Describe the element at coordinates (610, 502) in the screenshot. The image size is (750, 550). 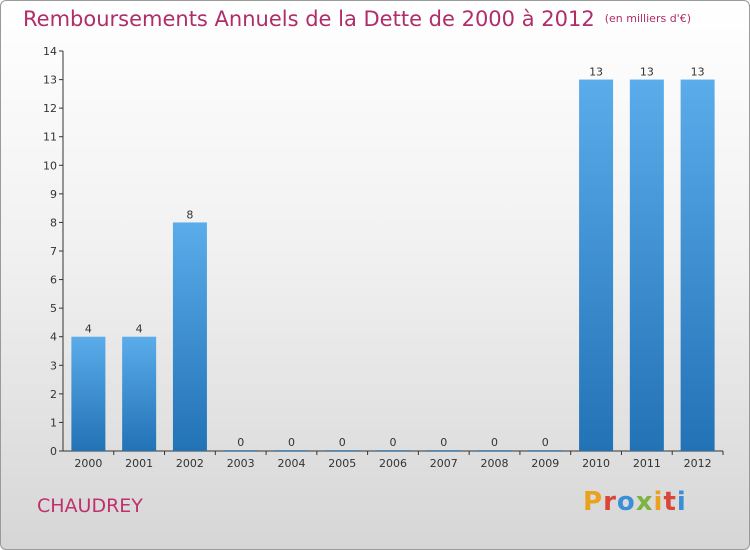
I see `logo-letter: r` at that location.